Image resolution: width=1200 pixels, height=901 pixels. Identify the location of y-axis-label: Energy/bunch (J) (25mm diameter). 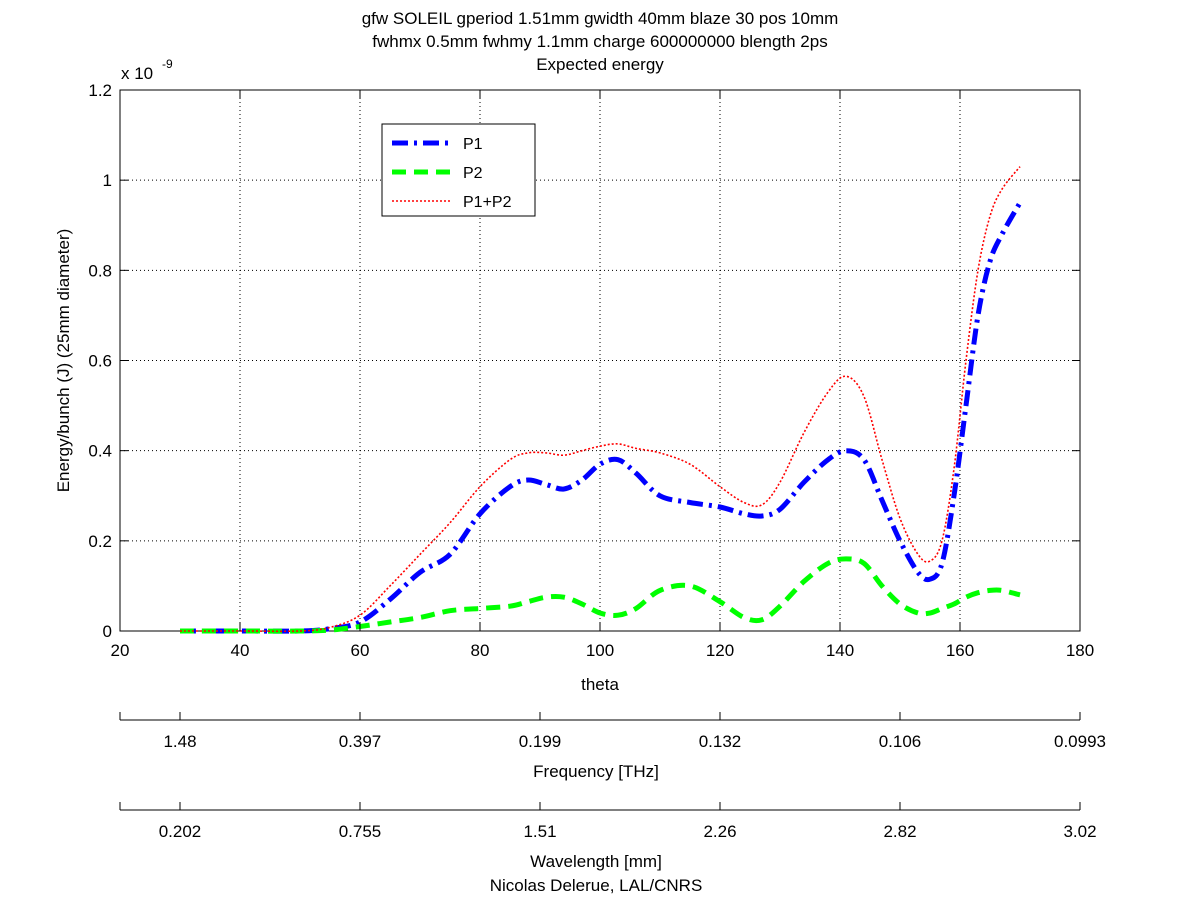
(63, 361).